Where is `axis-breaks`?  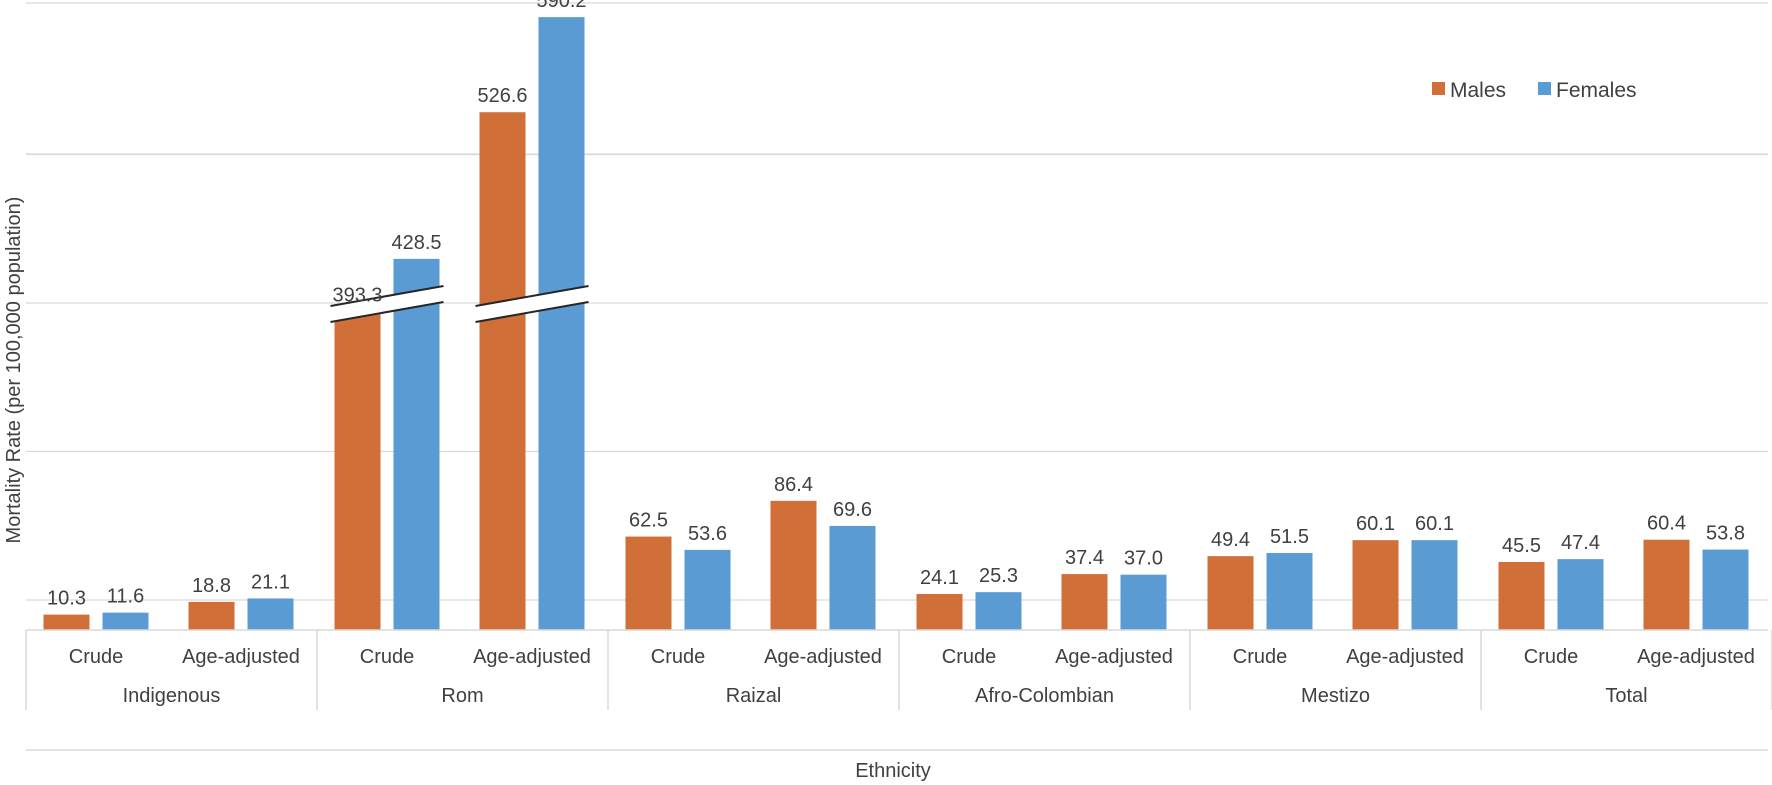
axis-breaks is located at coordinates (459, 304).